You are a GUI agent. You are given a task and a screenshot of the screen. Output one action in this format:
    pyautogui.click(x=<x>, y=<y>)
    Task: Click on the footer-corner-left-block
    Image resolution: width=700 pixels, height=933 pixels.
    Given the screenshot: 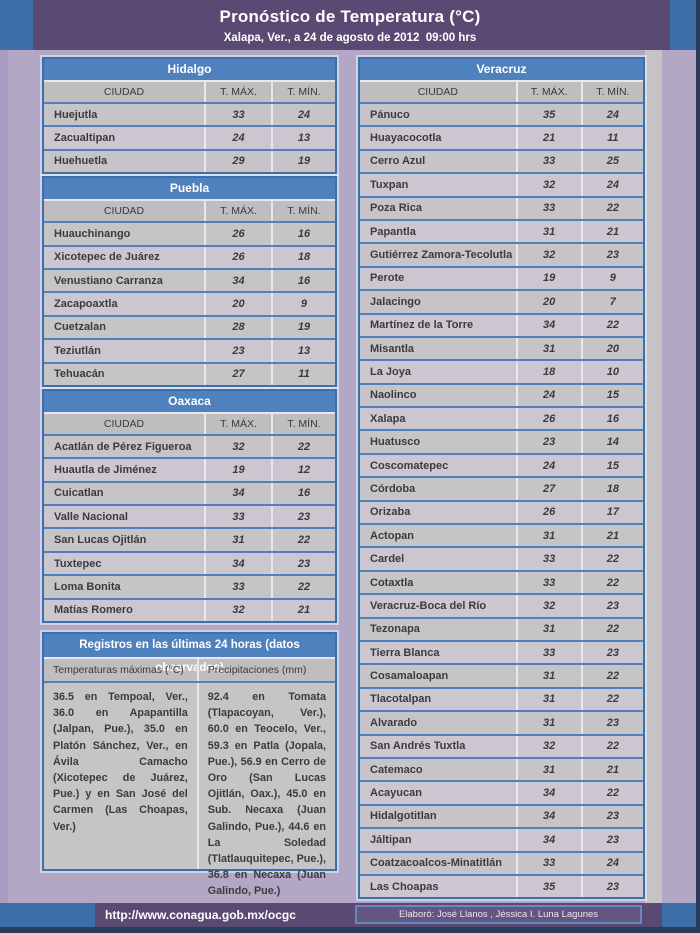 What is the action you would take?
    pyautogui.click(x=47, y=915)
    